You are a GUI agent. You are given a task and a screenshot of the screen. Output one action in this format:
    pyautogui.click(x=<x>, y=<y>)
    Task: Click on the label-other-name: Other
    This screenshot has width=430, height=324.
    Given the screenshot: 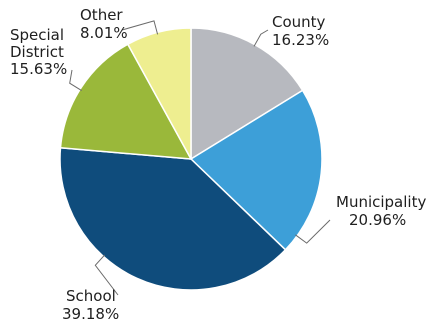 What is the action you would take?
    pyautogui.click(x=101, y=15)
    